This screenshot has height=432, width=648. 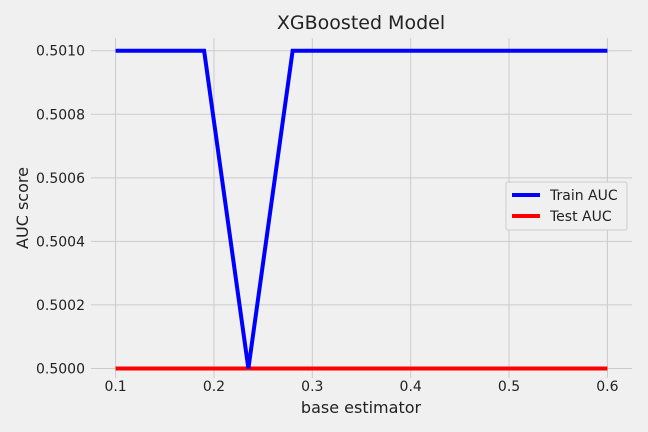 I want to click on x-tick-label: 0.1, so click(x=115, y=387).